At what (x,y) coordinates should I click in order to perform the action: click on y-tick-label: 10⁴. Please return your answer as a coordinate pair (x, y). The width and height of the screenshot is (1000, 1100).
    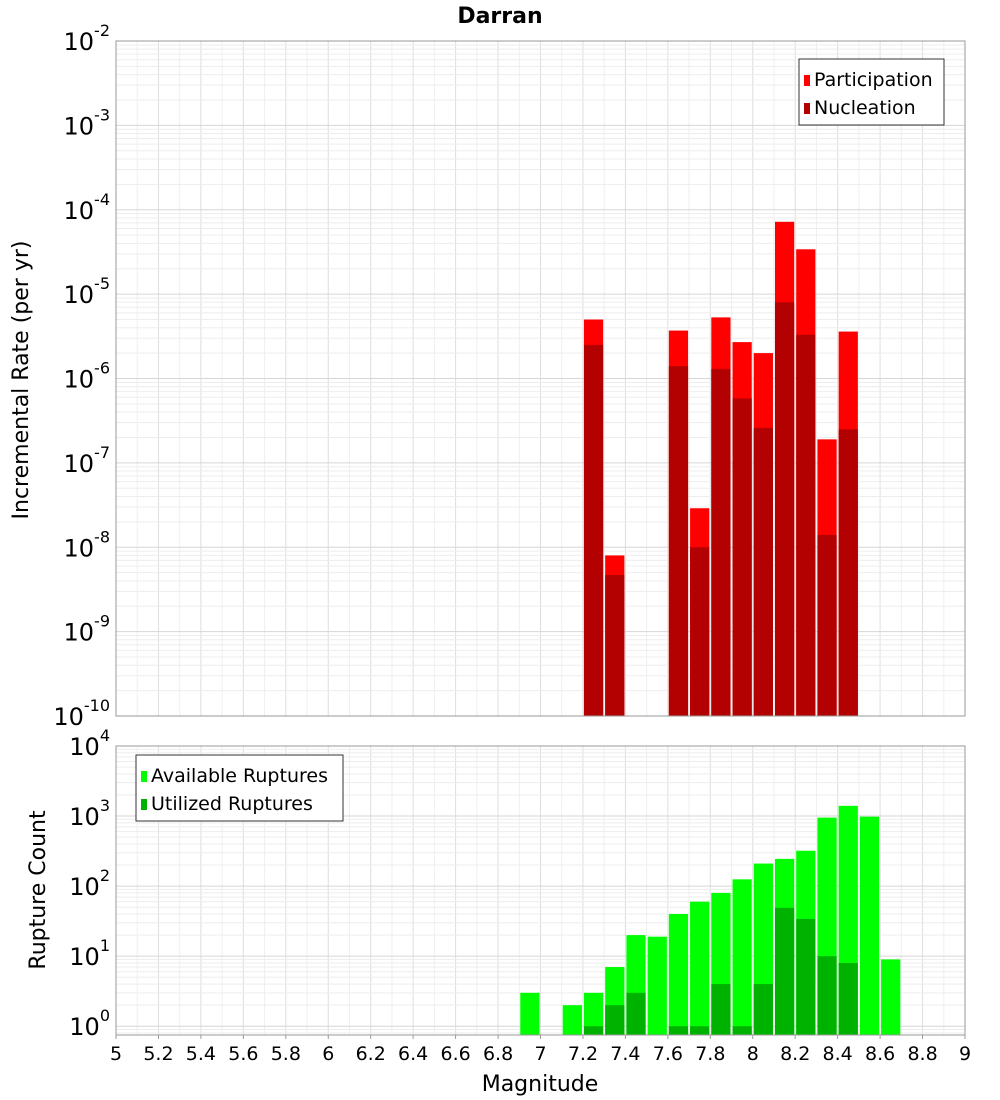
    Looking at the image, I should click on (89, 743).